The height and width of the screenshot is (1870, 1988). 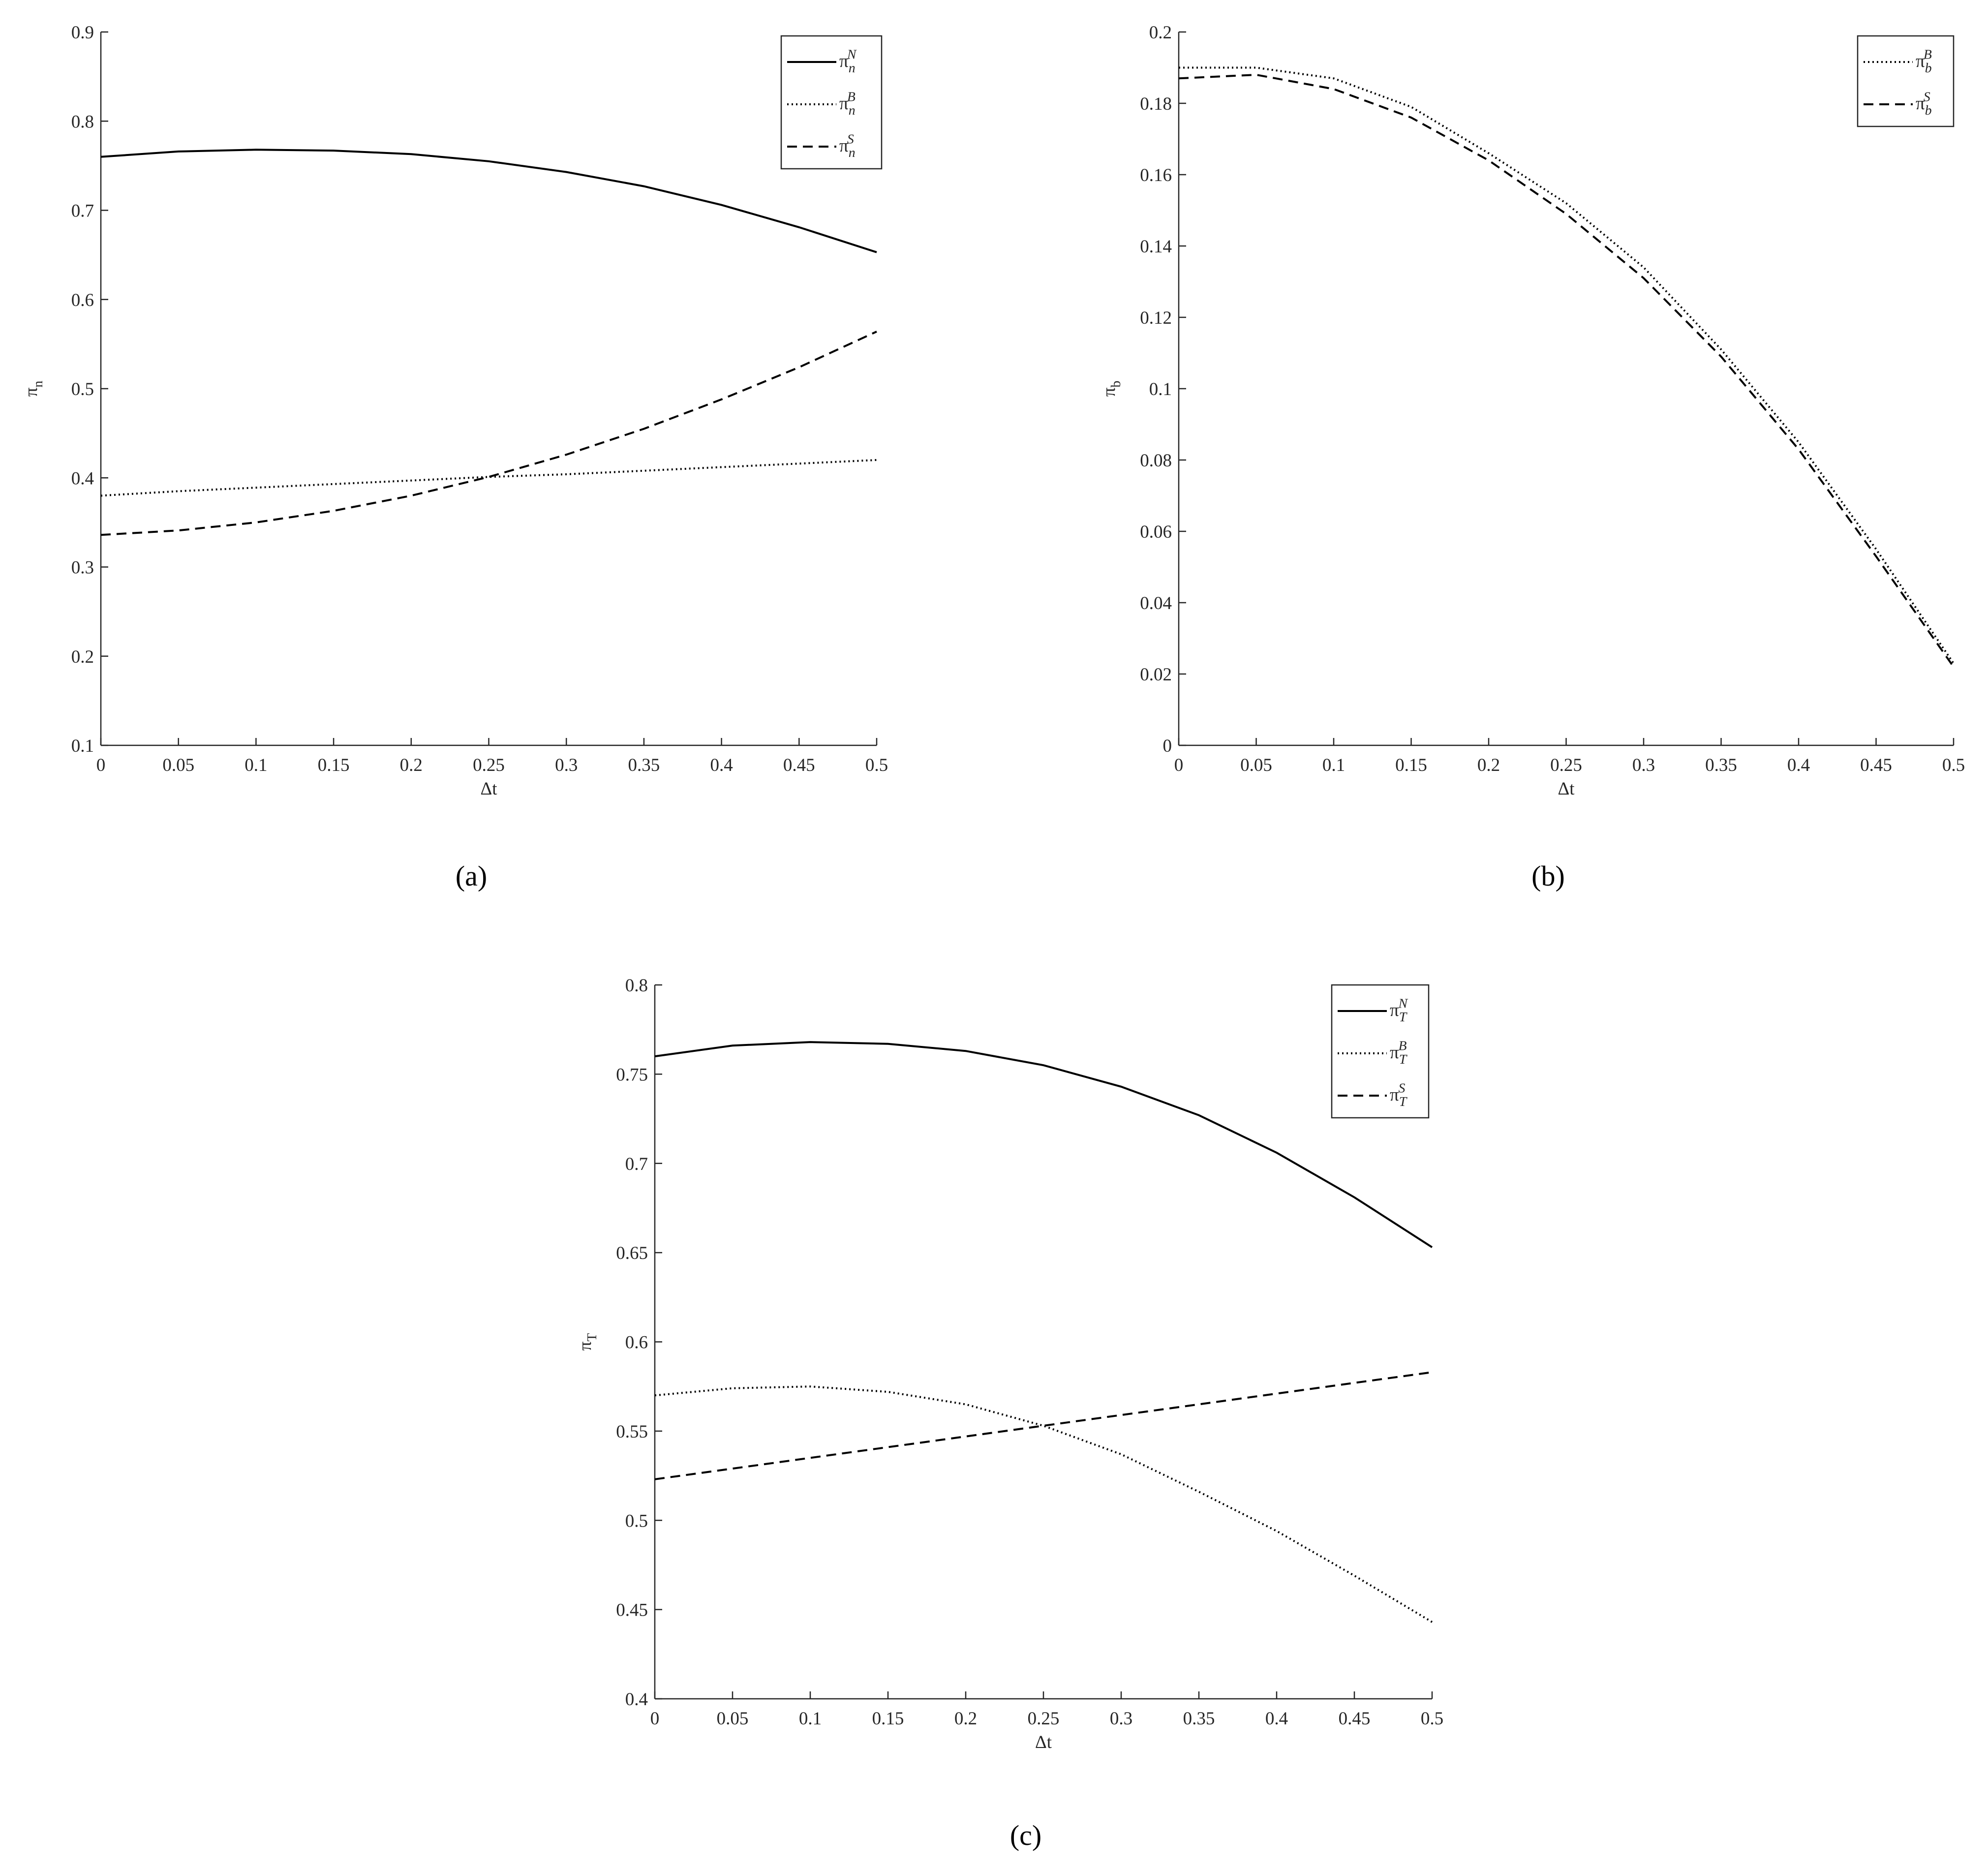 What do you see at coordinates (1156, 675) in the screenshot?
I see `y-tick-label: 0.02` at bounding box center [1156, 675].